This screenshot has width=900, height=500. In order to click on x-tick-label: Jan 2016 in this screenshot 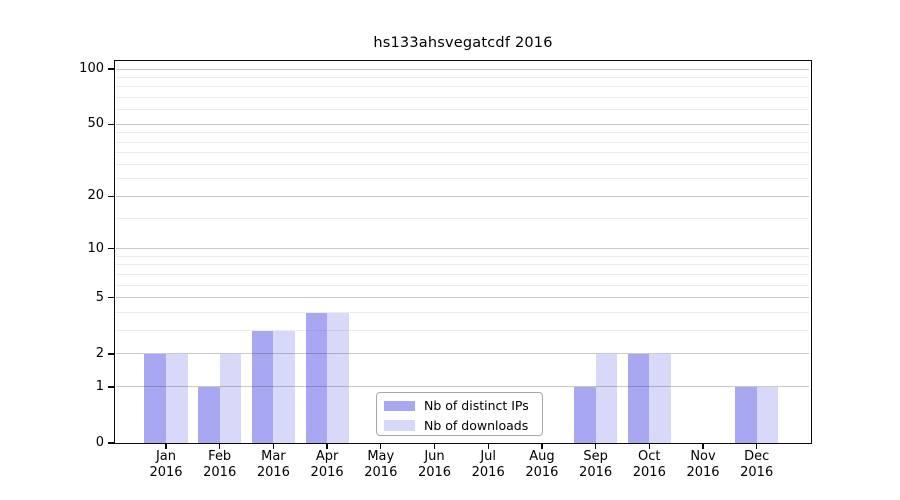, I will do `click(166, 464)`.